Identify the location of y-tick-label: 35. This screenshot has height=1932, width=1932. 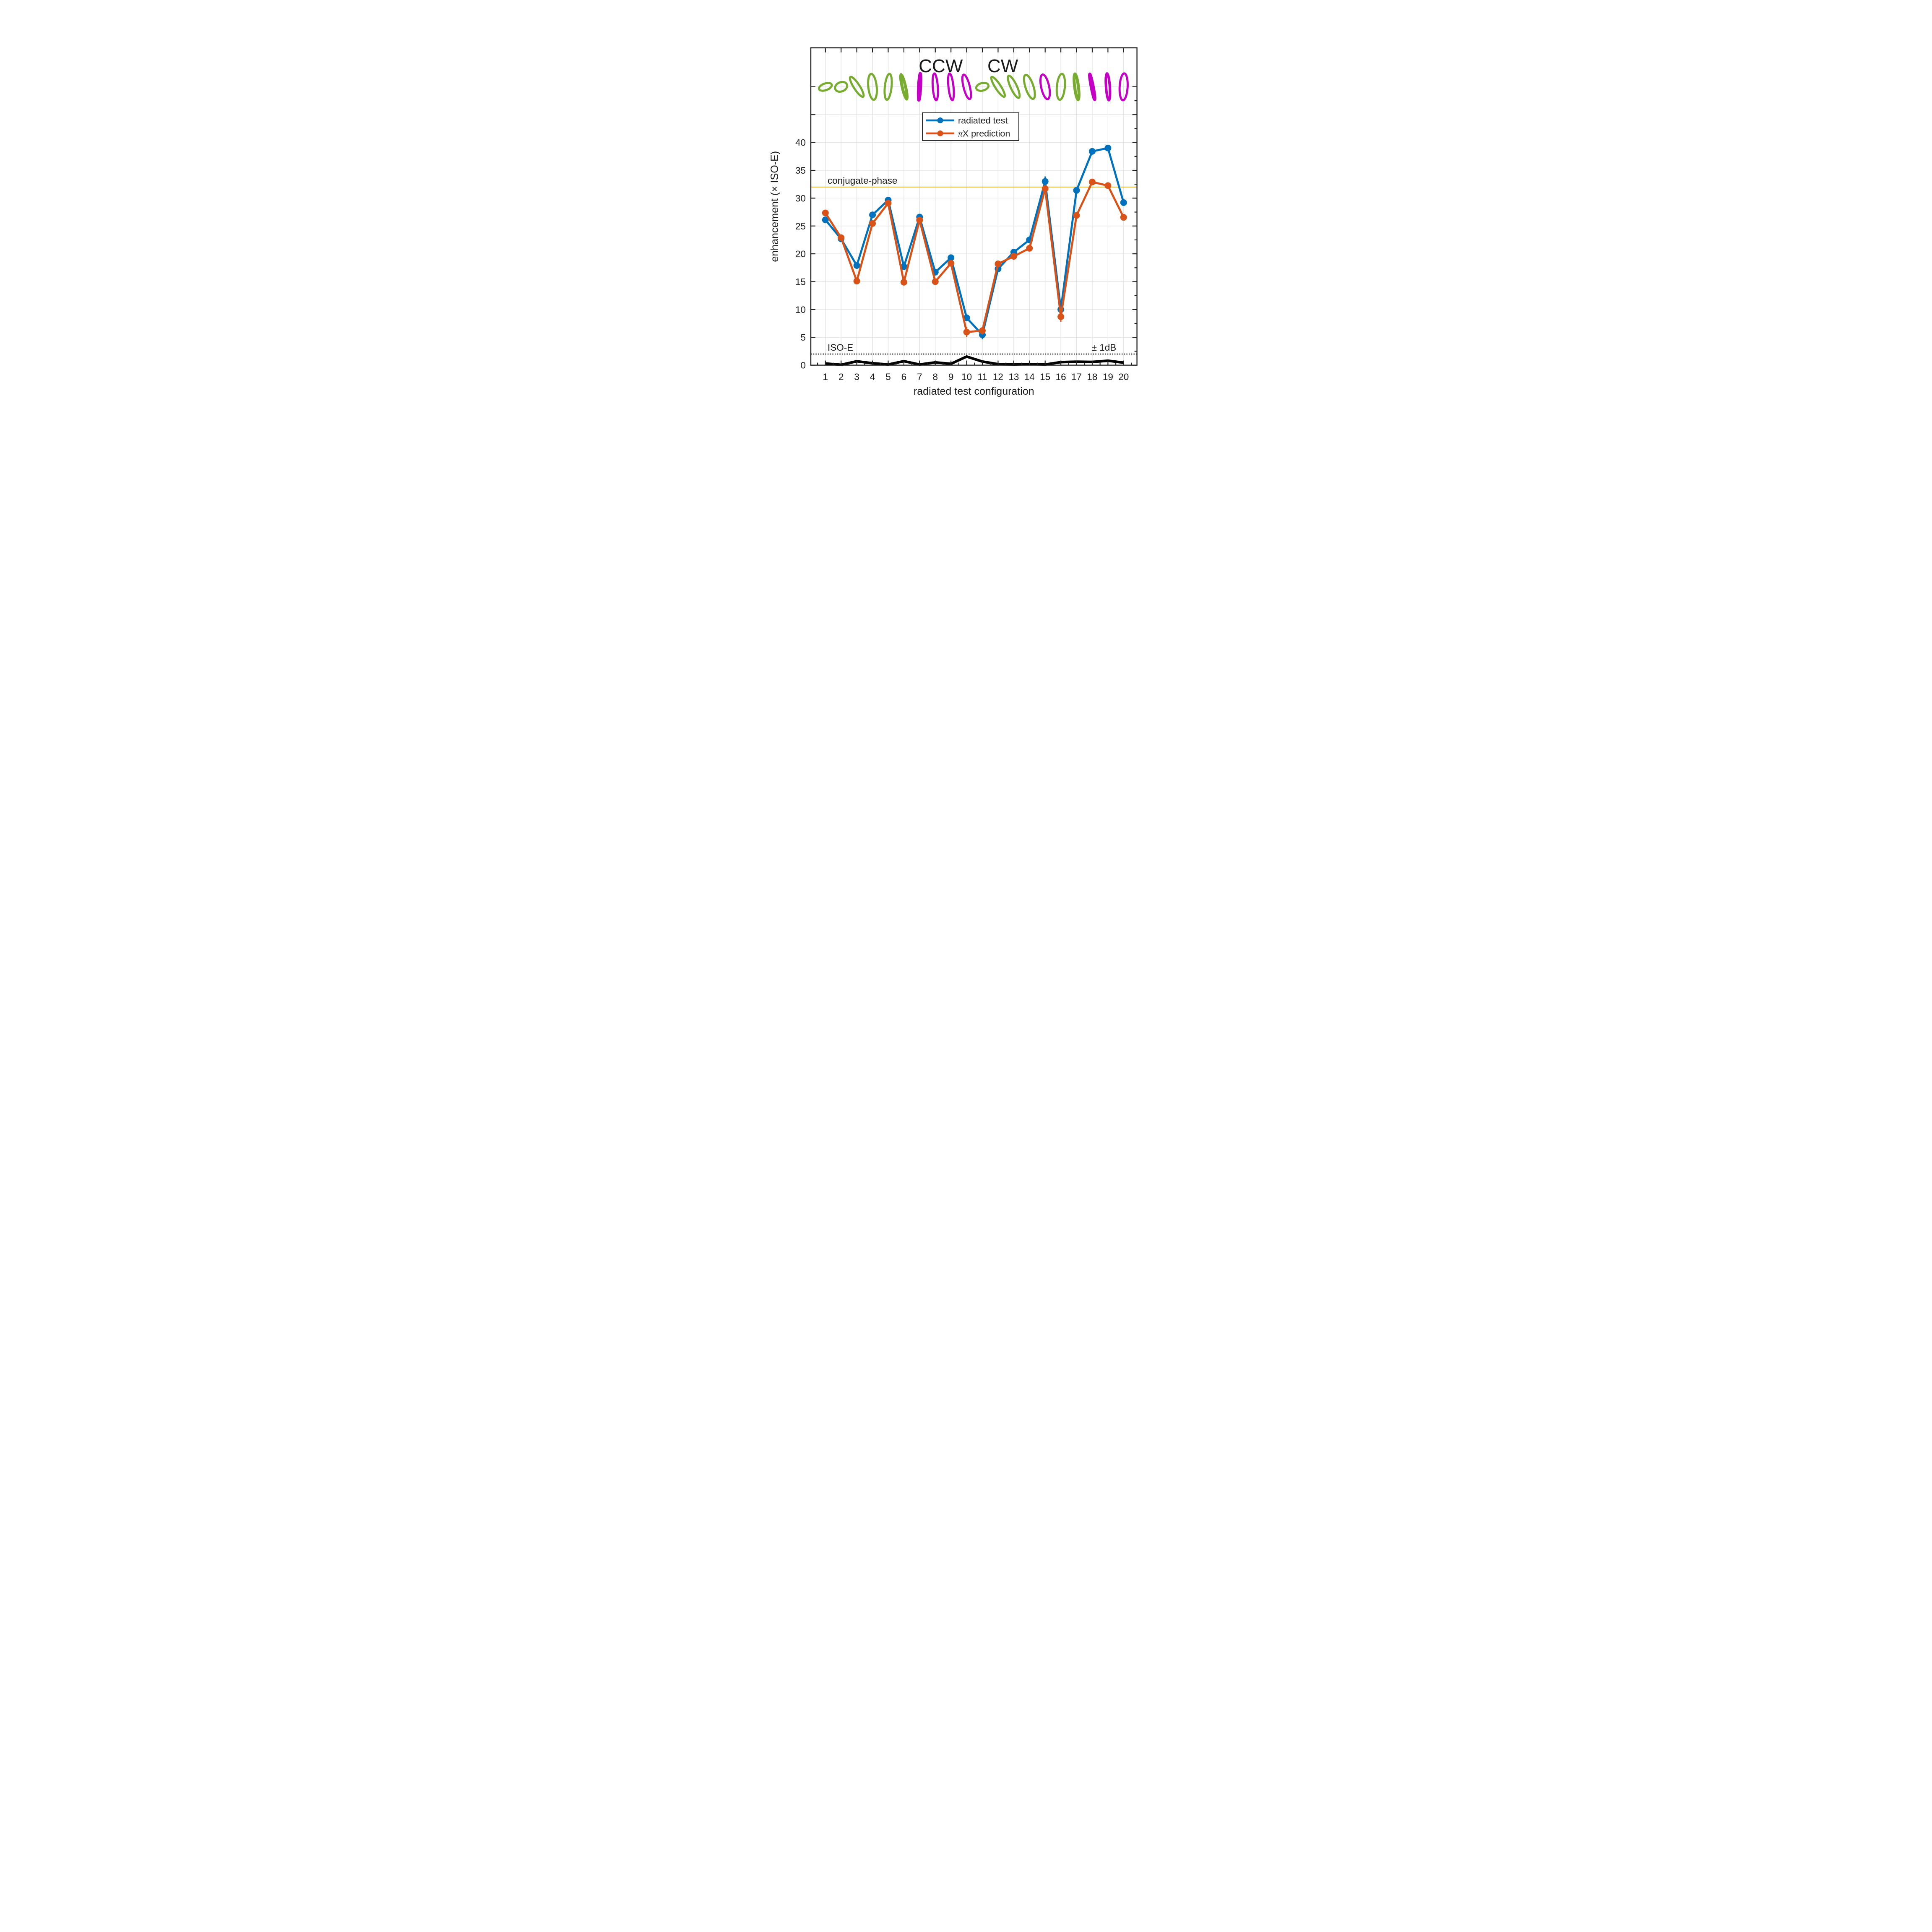
(800, 170).